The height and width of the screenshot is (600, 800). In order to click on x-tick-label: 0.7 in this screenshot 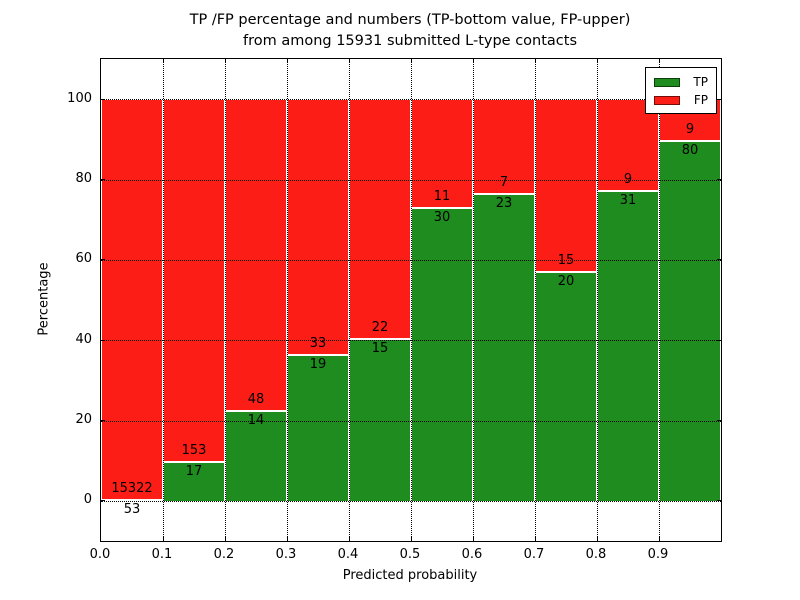, I will do `click(534, 554)`.